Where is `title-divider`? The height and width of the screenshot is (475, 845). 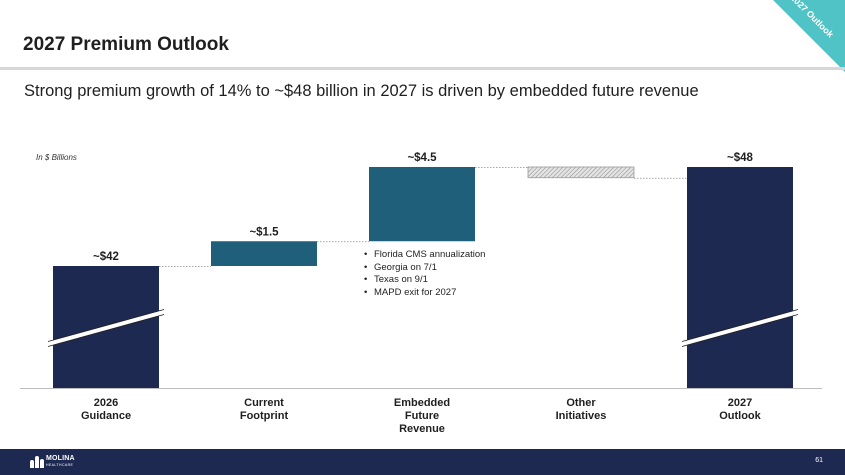
title-divider is located at coordinates (422, 68).